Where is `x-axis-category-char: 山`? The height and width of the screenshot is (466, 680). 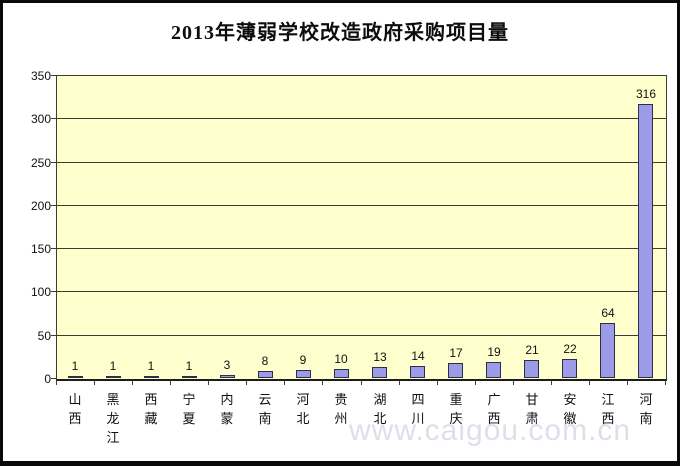
x-axis-category-char: 山 is located at coordinates (75, 399).